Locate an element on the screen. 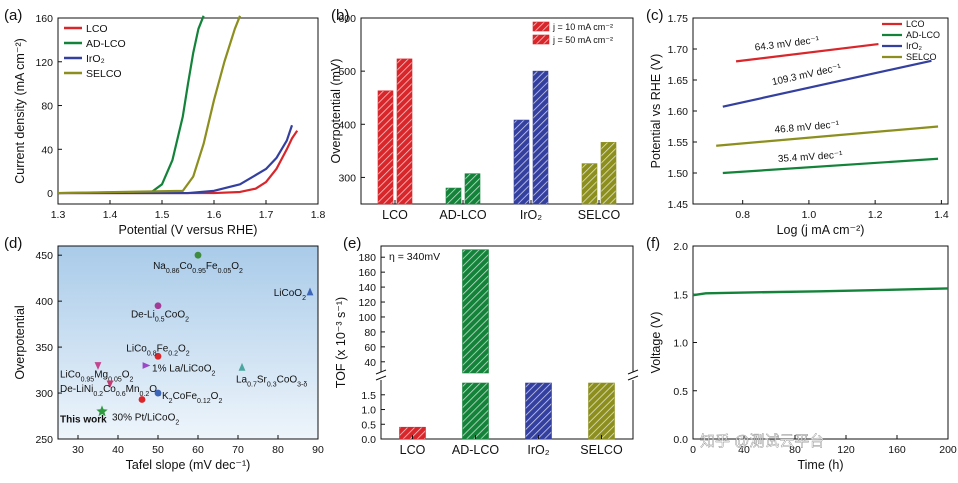 The width and height of the screenshot is (958, 483). panel-c-label: (c) is located at coordinates (655, 15).